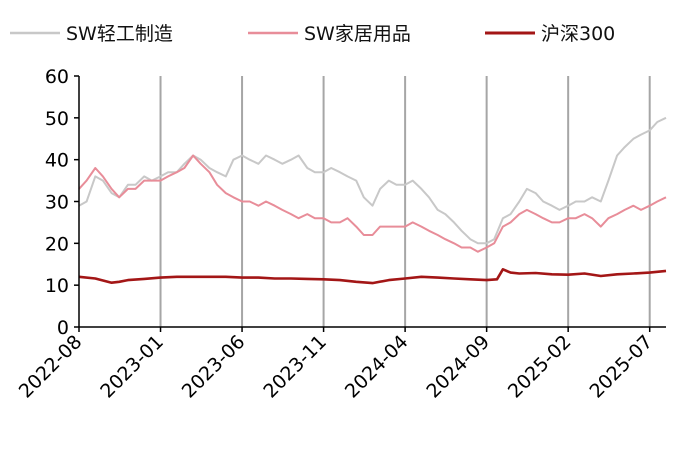 The image size is (700, 449). Describe the element at coordinates (458, 367) in the screenshot. I see `x-tick-label: 2024-09` at that location.